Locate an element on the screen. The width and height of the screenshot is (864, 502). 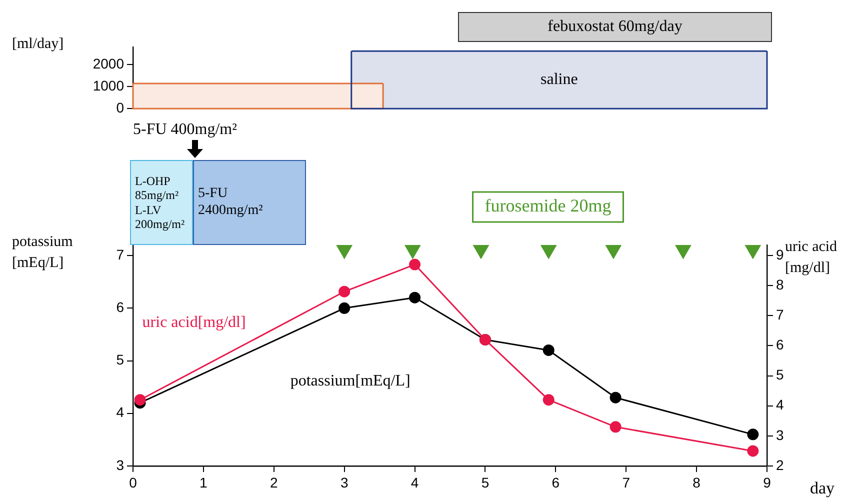
y-tick-label: 4 is located at coordinates (120, 412).